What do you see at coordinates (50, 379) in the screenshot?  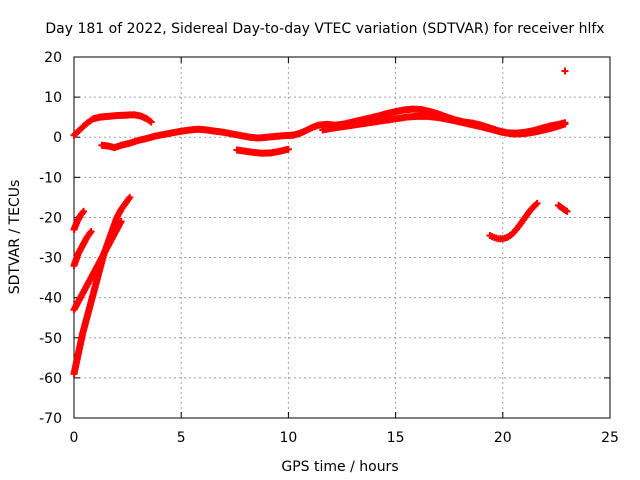 I see `y-tick-label: -60` at bounding box center [50, 379].